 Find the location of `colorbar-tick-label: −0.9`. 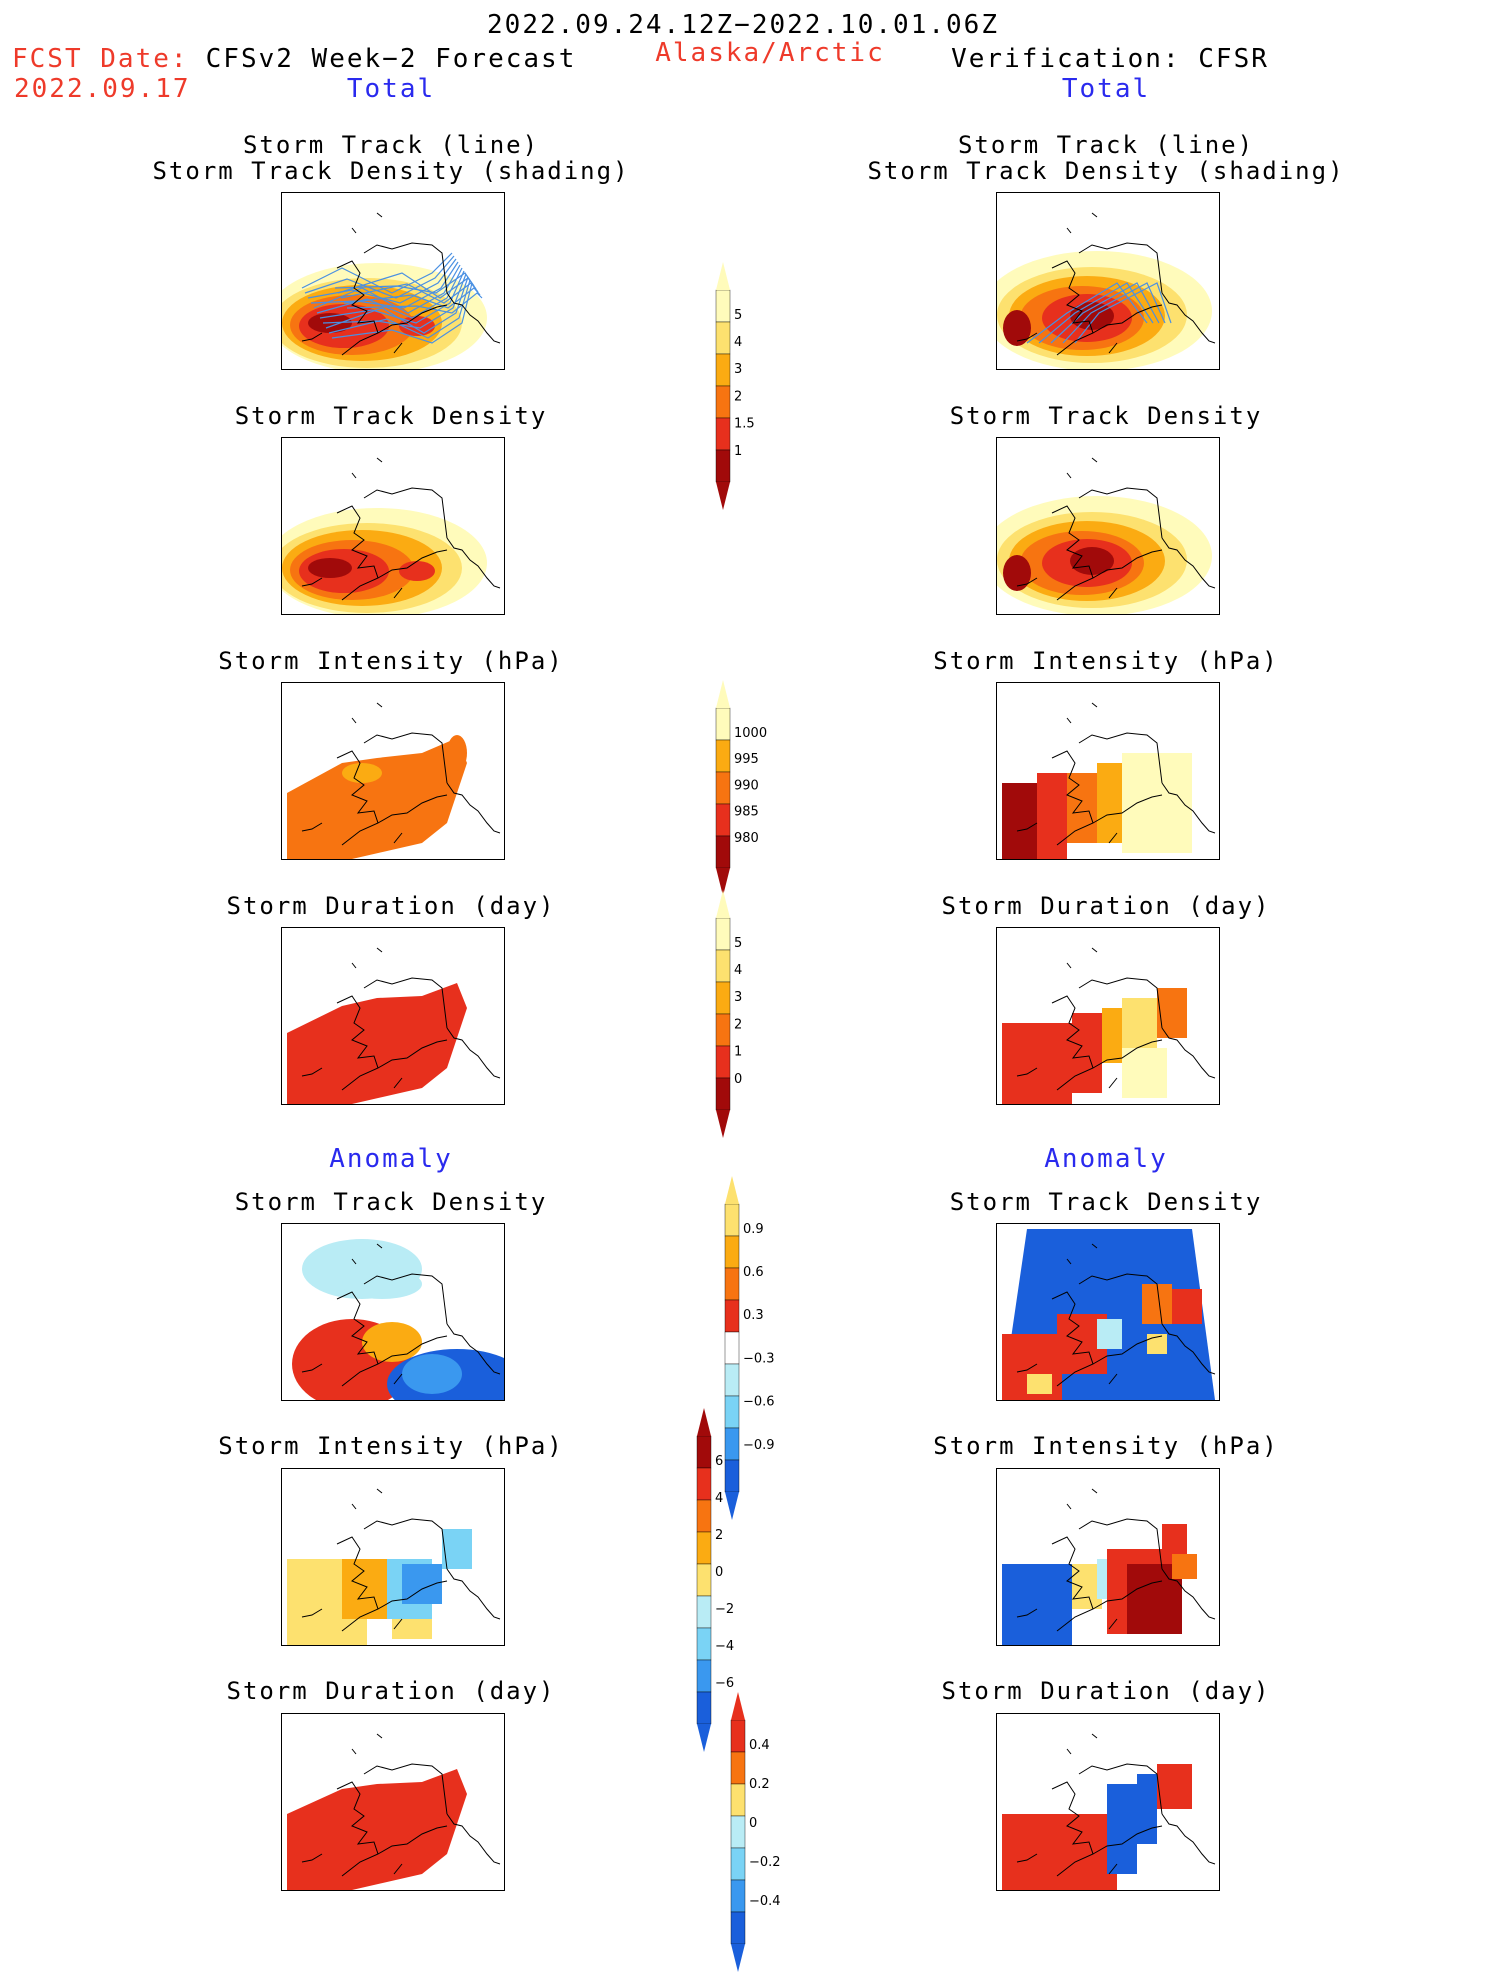

colorbar-tick-label: −0.9 is located at coordinates (759, 1445).